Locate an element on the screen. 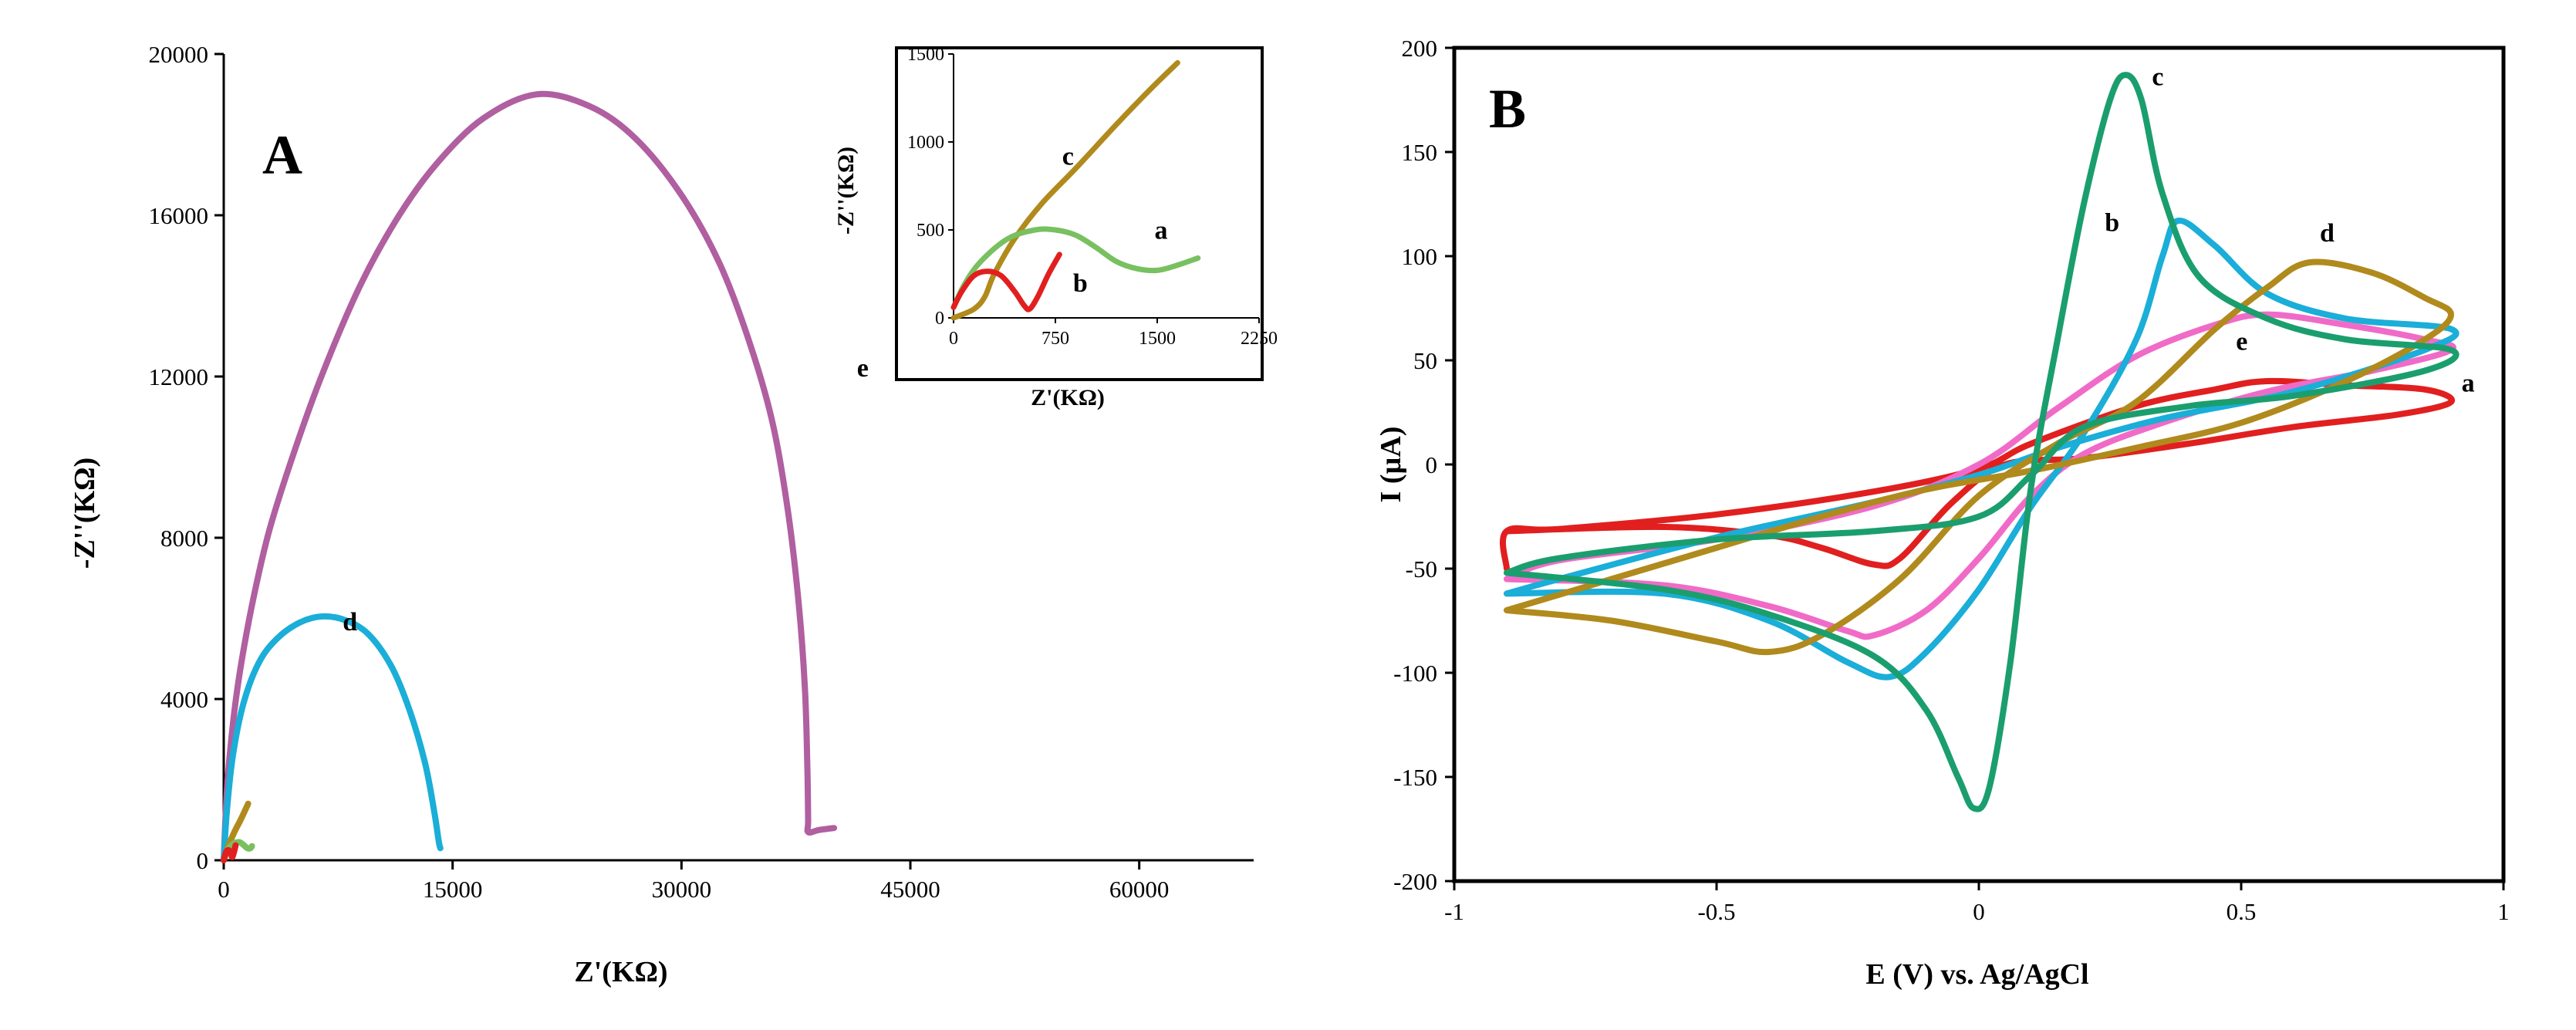  inset-series is located at coordinates (1075, 190).